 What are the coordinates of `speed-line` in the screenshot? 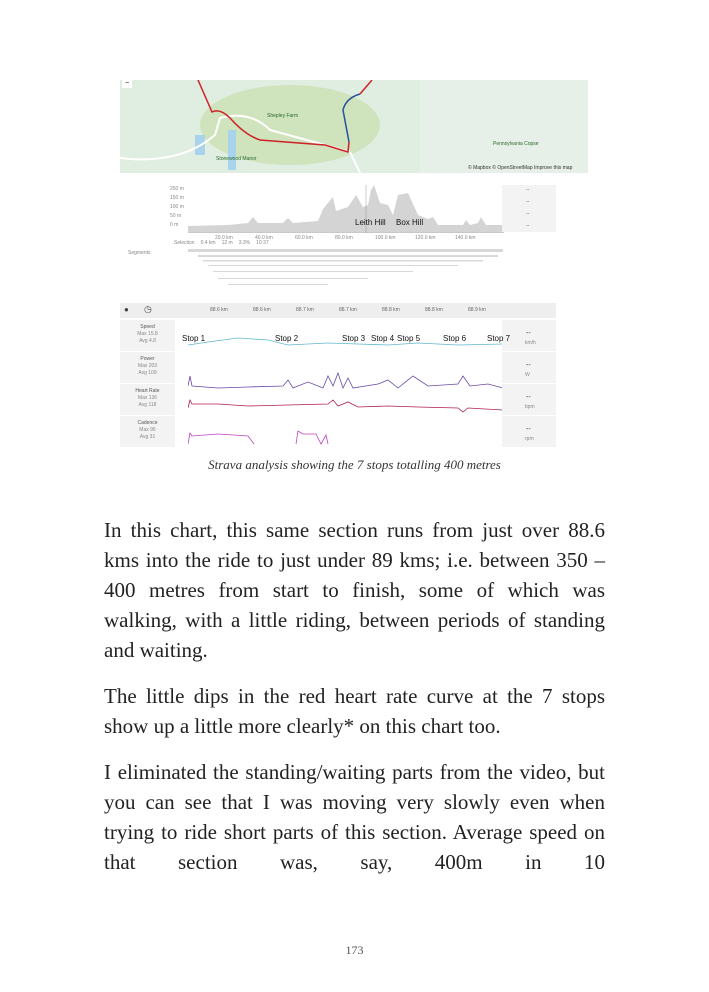 It's located at (345, 341).